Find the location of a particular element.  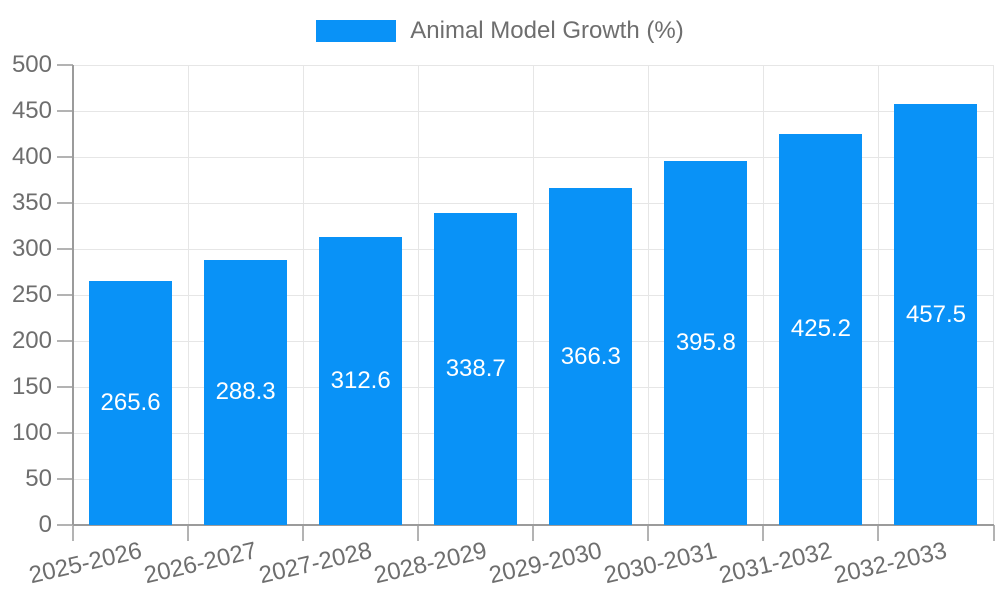

x-axis-tick-label: 2028-2029 is located at coordinates (430, 563).